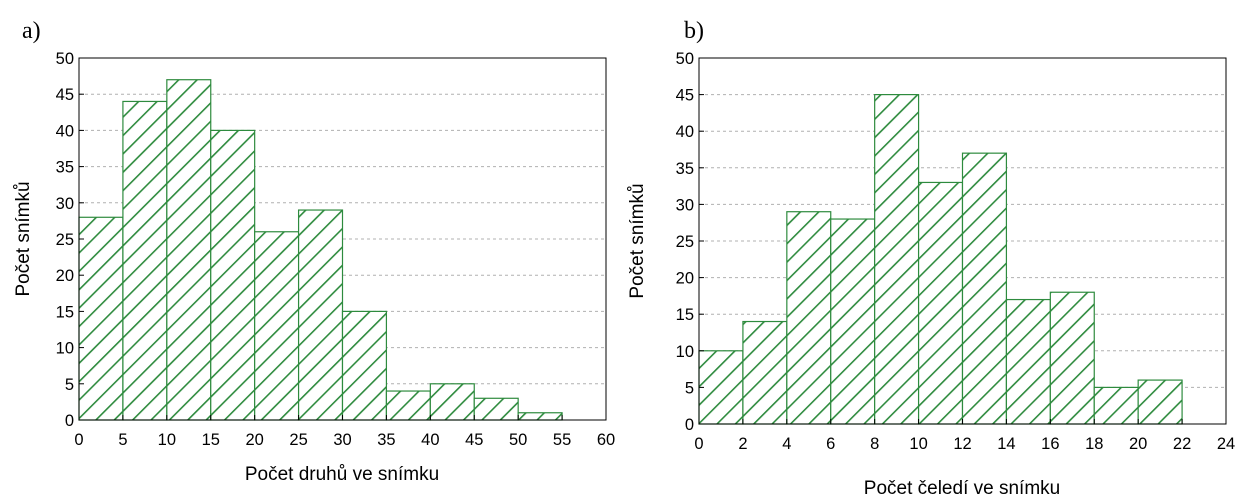 The height and width of the screenshot is (501, 1251). What do you see at coordinates (962, 488) in the screenshot?
I see `b-x-axis-label: Počet čeledí ve snímku` at bounding box center [962, 488].